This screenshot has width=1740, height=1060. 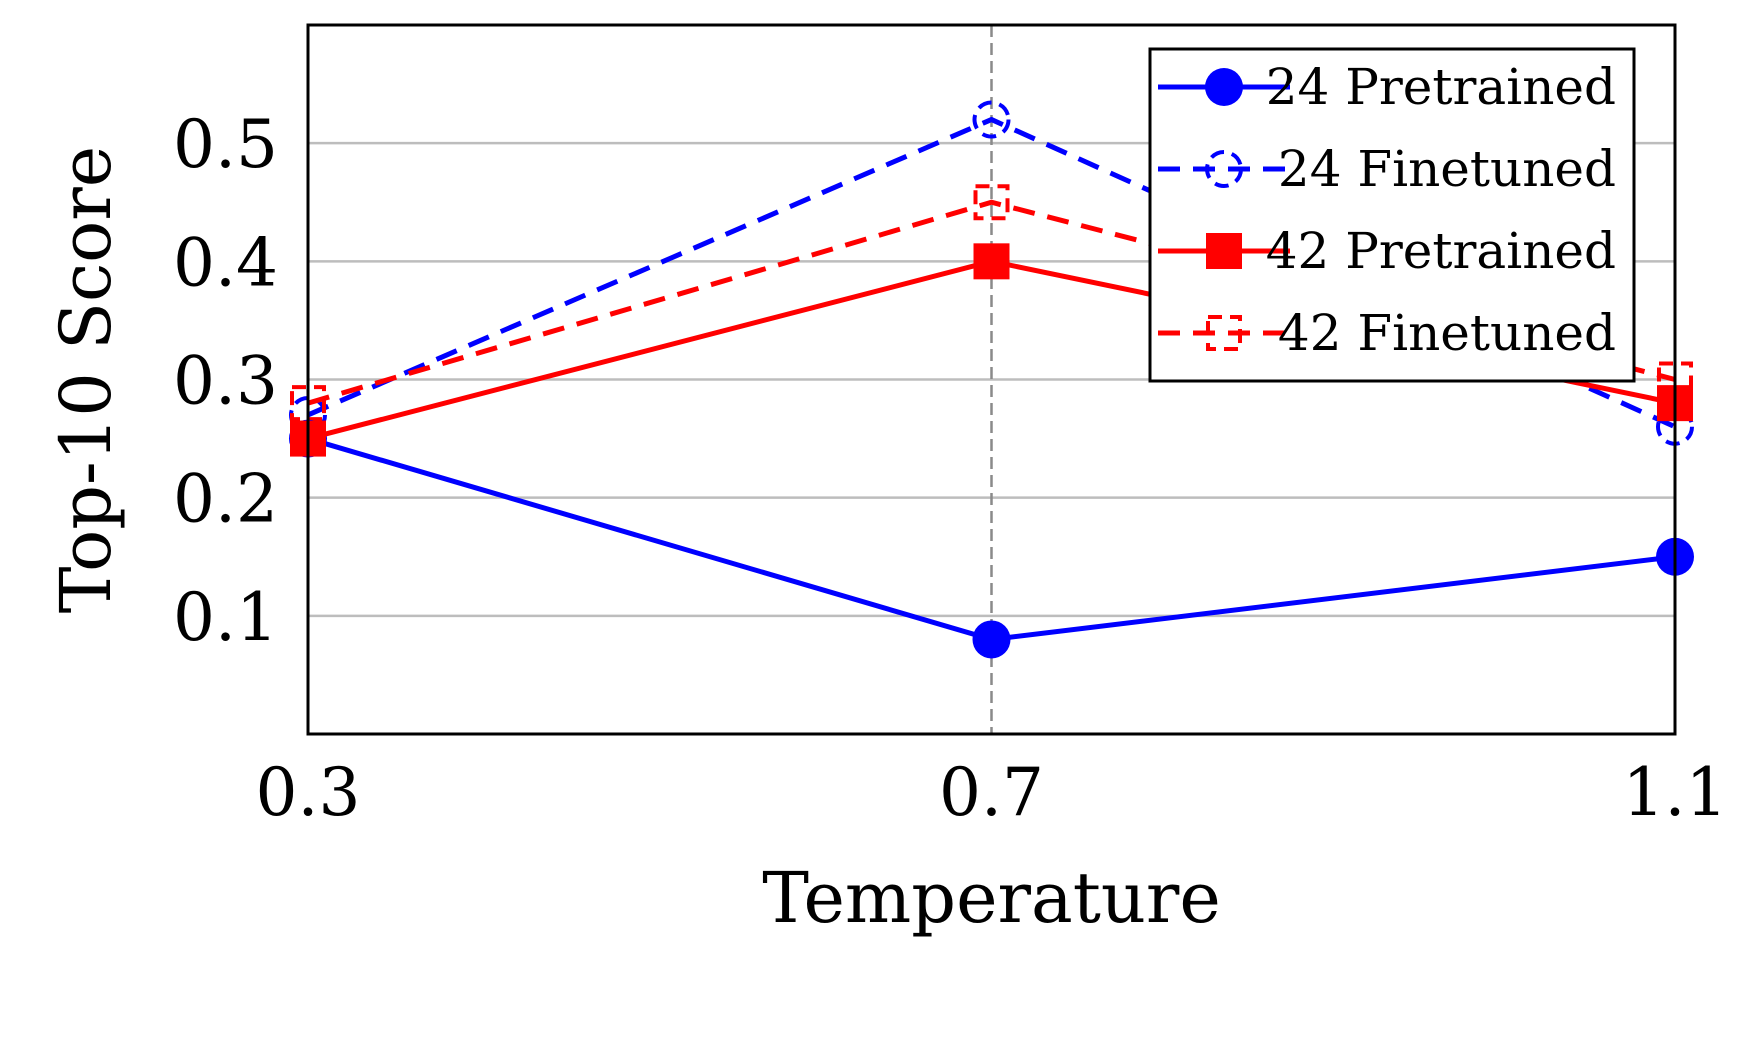 I want to click on legend-label: 42 Pretrained, so click(x=1441, y=251).